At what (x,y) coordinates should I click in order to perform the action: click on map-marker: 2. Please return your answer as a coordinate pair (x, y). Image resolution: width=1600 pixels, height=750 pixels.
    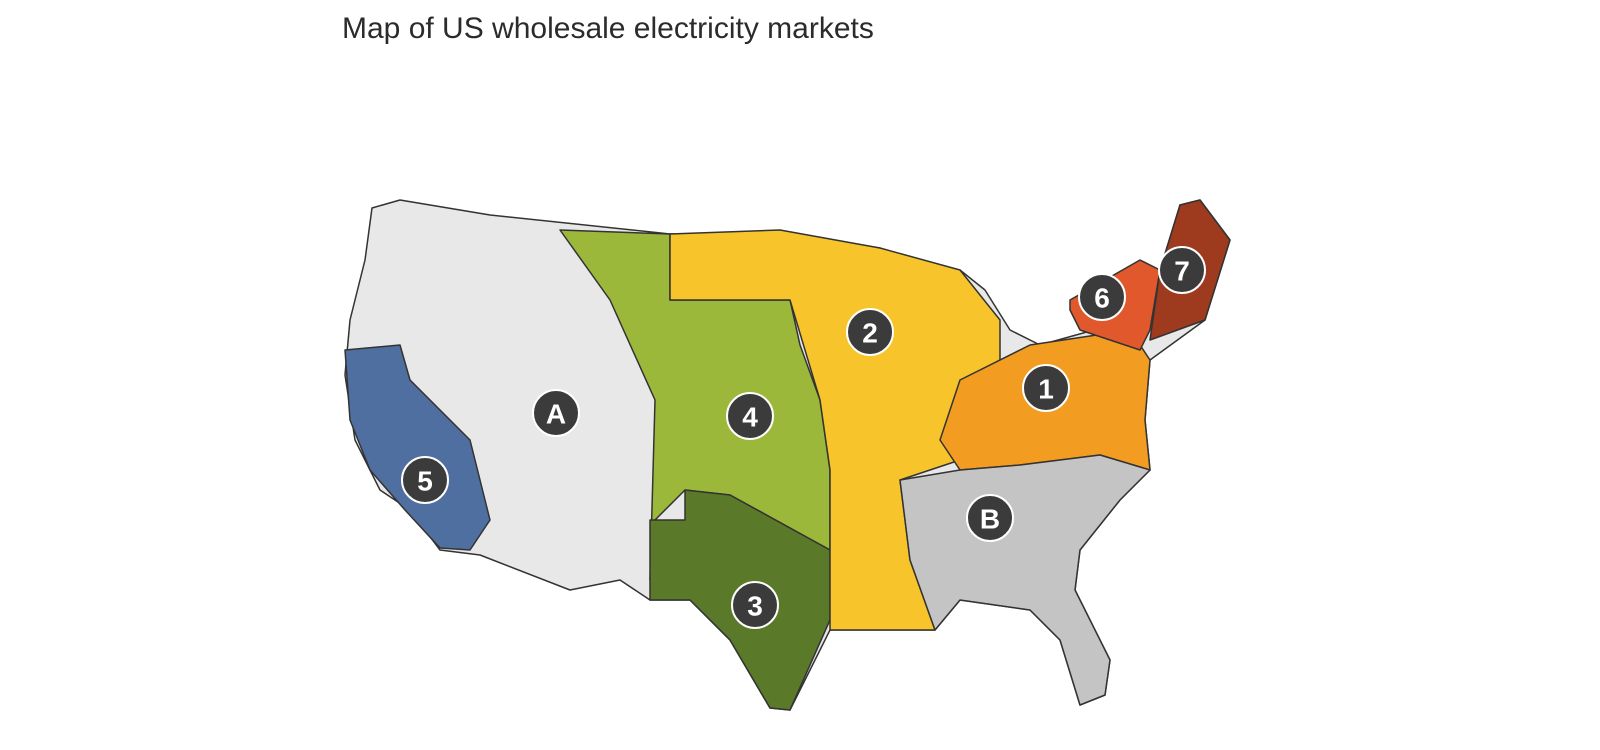
    Looking at the image, I should click on (870, 332).